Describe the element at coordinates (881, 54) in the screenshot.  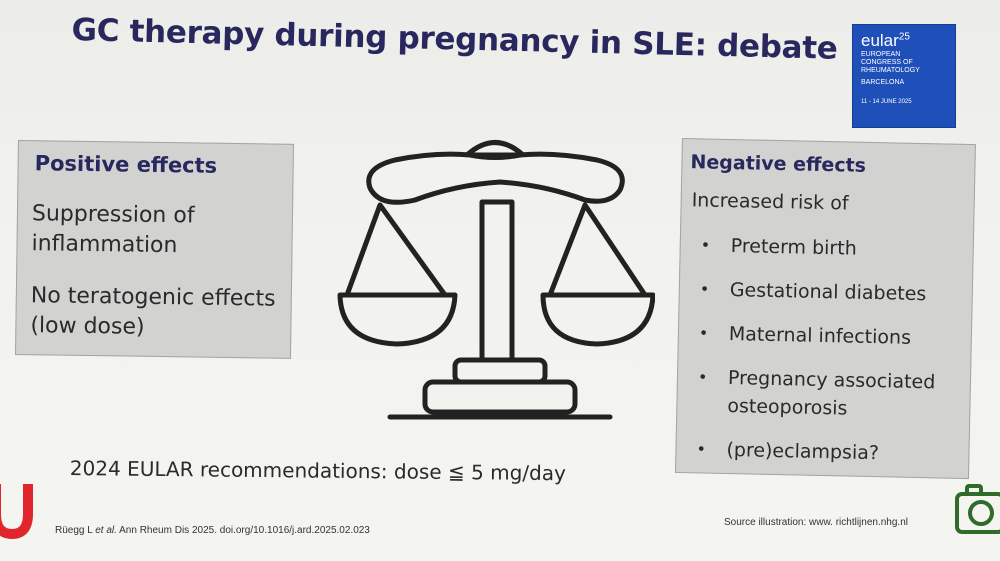
I see `logo-line1: EUROPEAN` at that location.